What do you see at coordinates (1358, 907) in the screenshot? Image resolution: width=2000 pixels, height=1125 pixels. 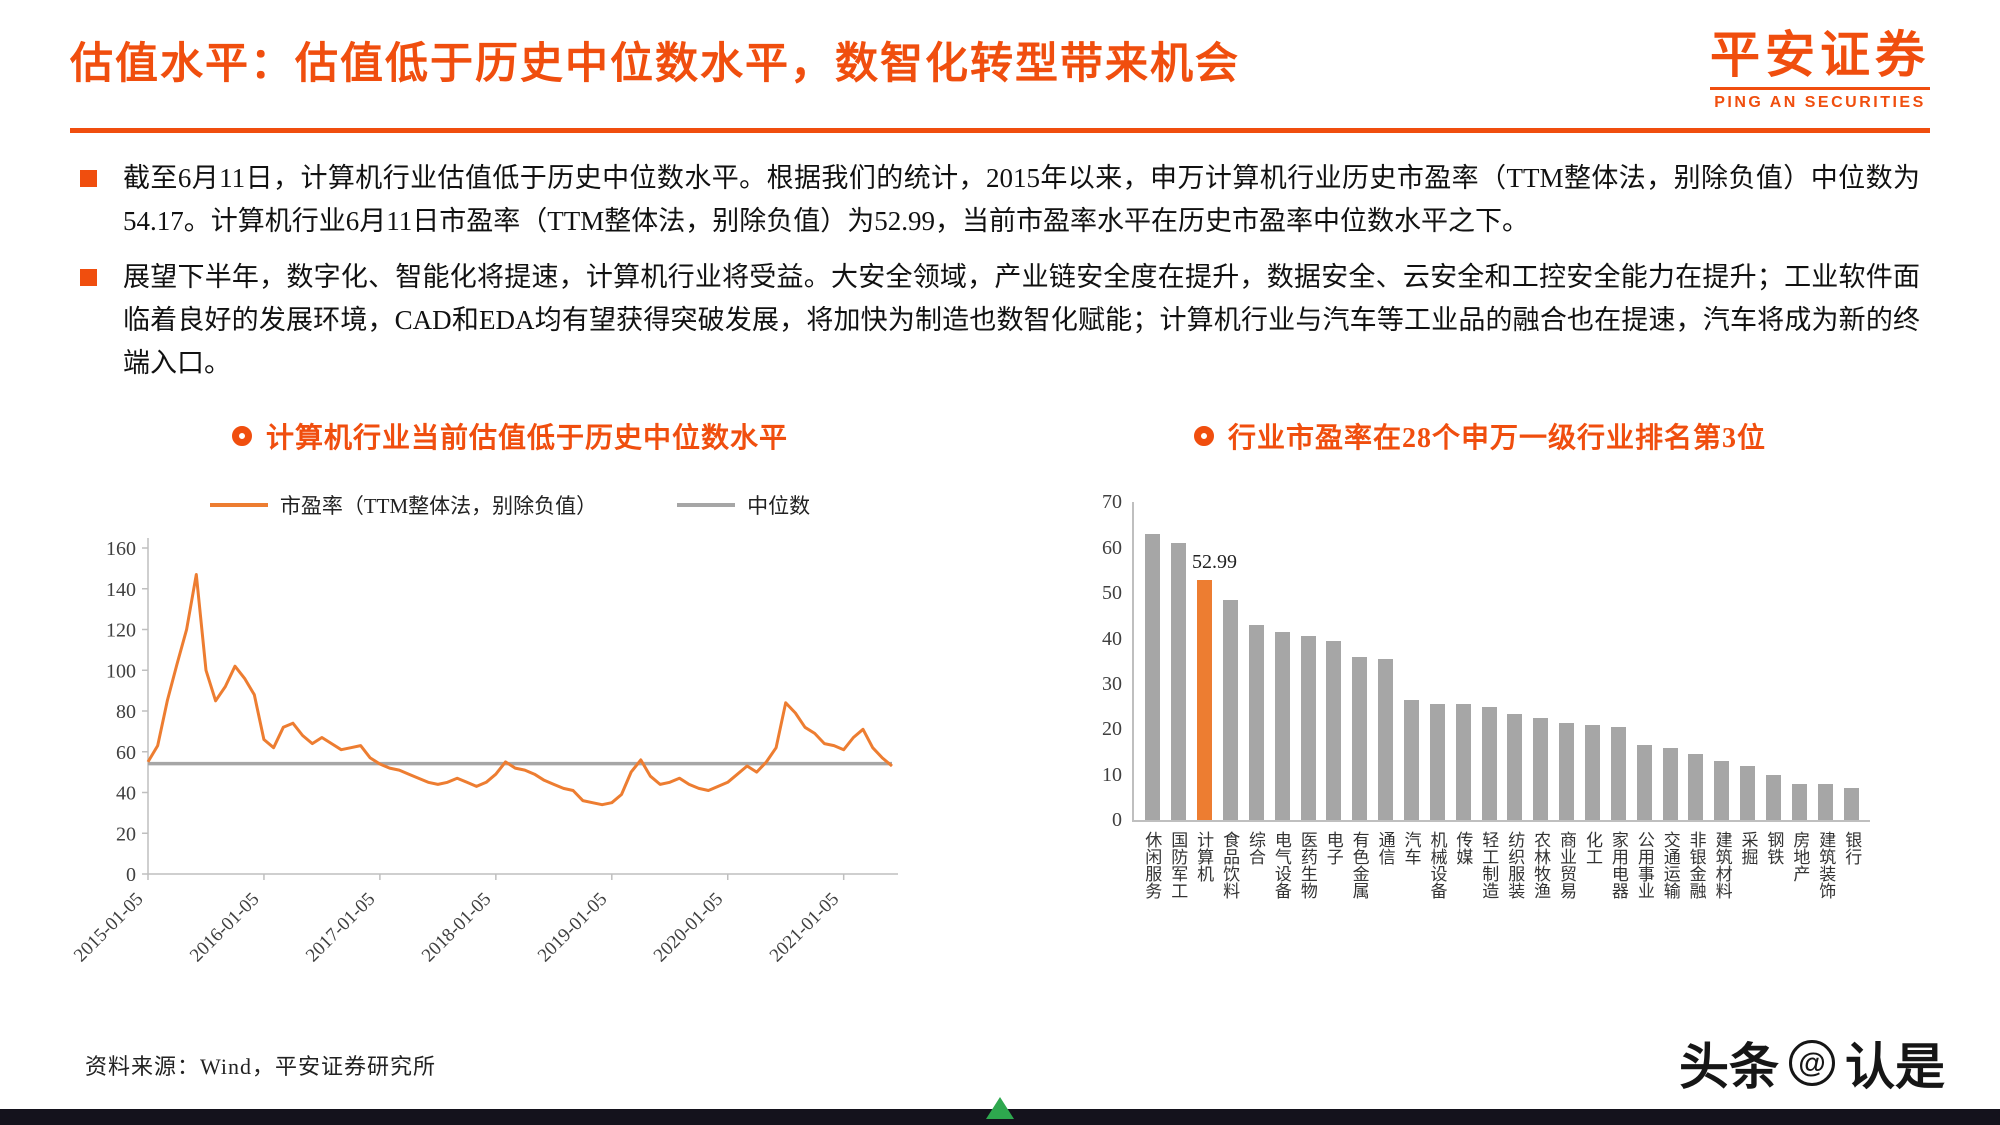 I see `bar-category-label: 有色金属` at bounding box center [1358, 907].